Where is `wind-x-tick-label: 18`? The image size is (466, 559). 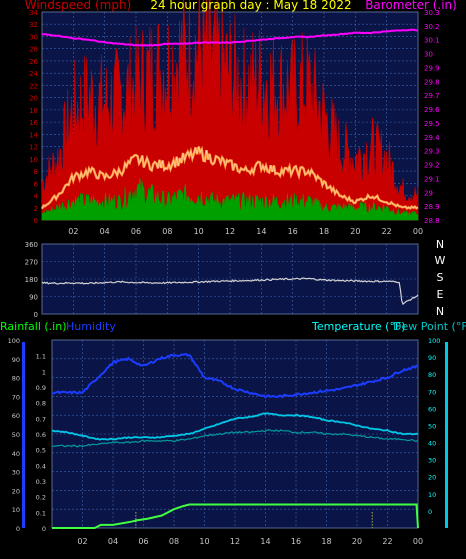 wind-x-tick-label: 18 is located at coordinates (324, 231).